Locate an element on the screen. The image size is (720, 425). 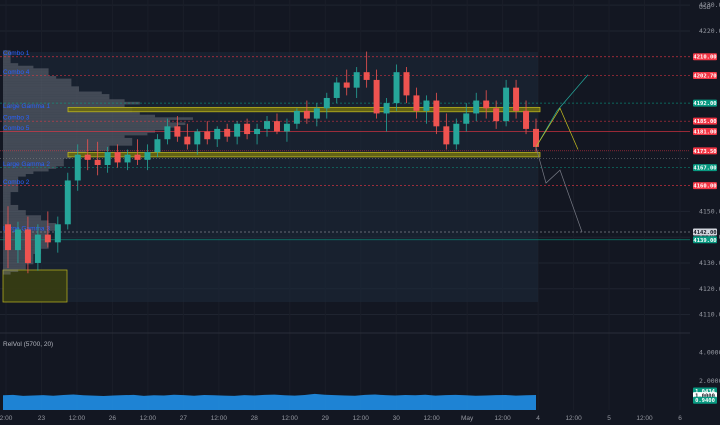
indicator-badge-text: 1.0434 is located at coordinates (705, 392).